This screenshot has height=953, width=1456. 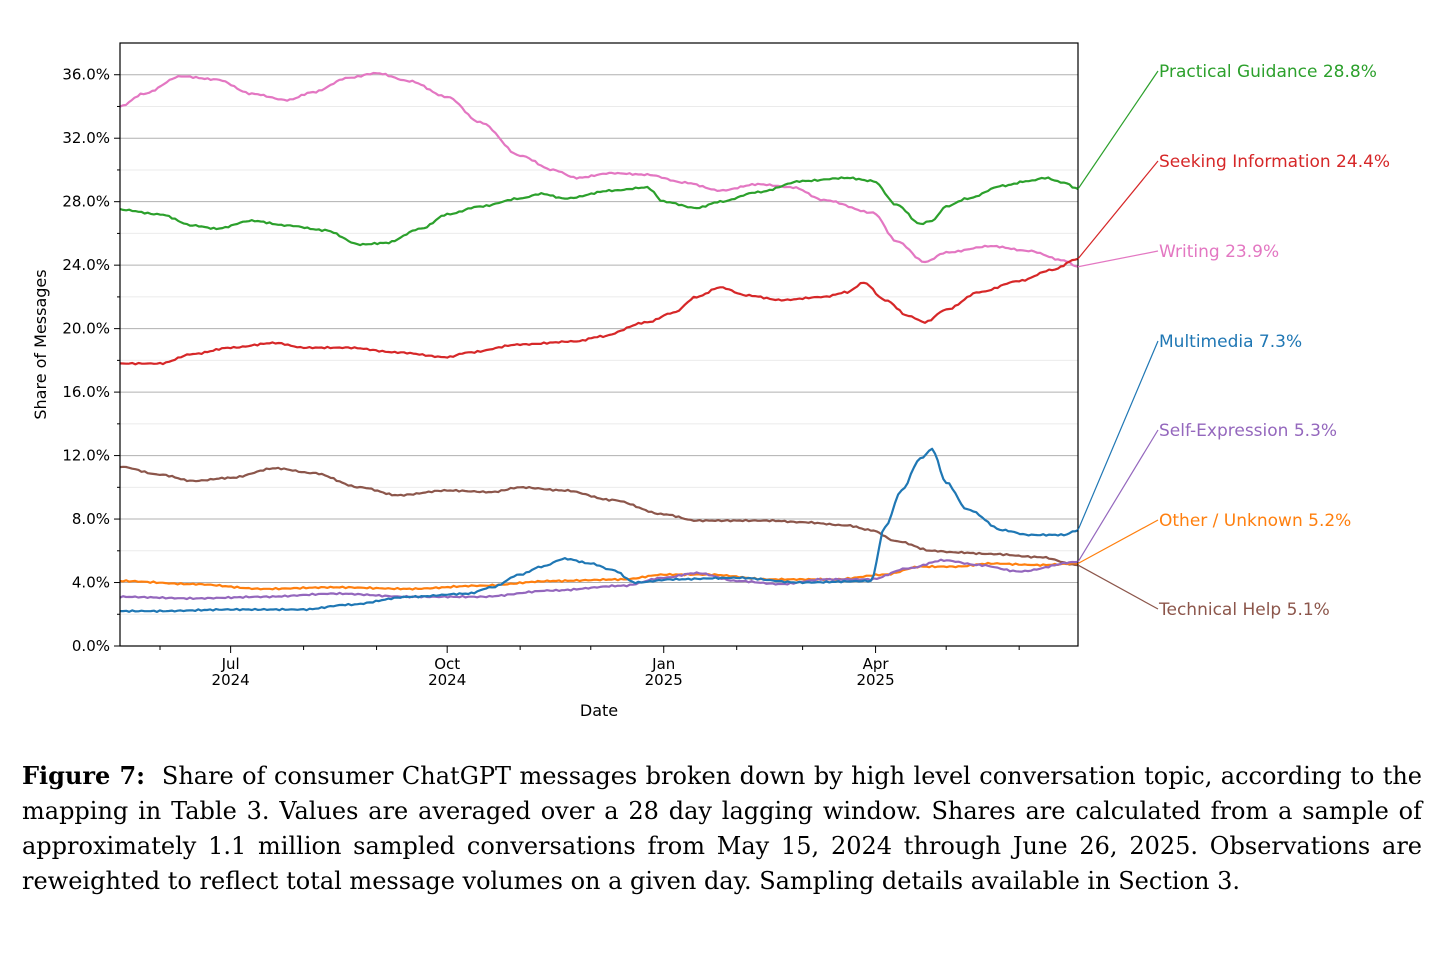 I want to click on y-tick-label: 32.0%, so click(x=86, y=138).